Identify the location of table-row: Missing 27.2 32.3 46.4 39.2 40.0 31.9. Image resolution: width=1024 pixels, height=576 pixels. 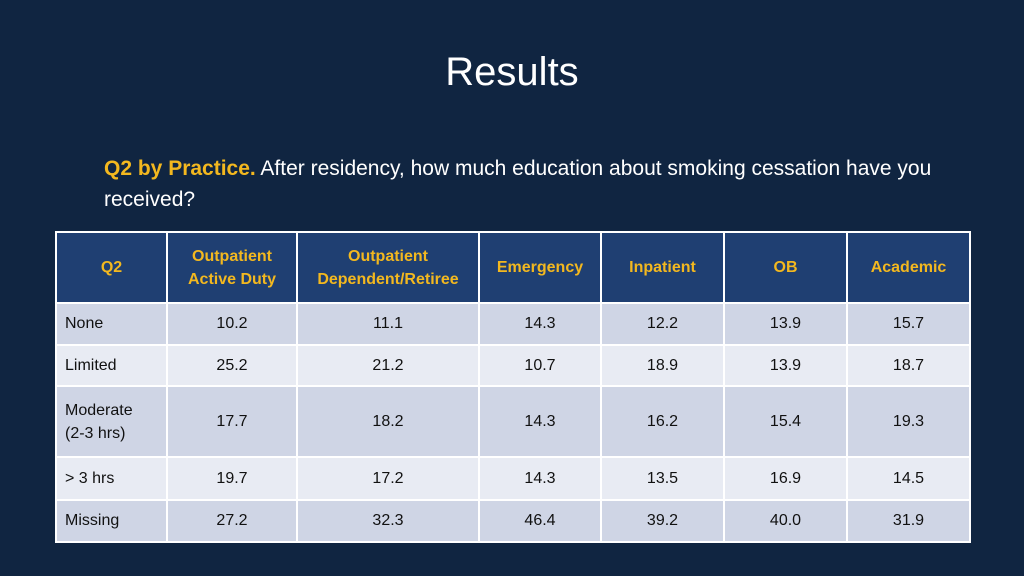
(513, 521).